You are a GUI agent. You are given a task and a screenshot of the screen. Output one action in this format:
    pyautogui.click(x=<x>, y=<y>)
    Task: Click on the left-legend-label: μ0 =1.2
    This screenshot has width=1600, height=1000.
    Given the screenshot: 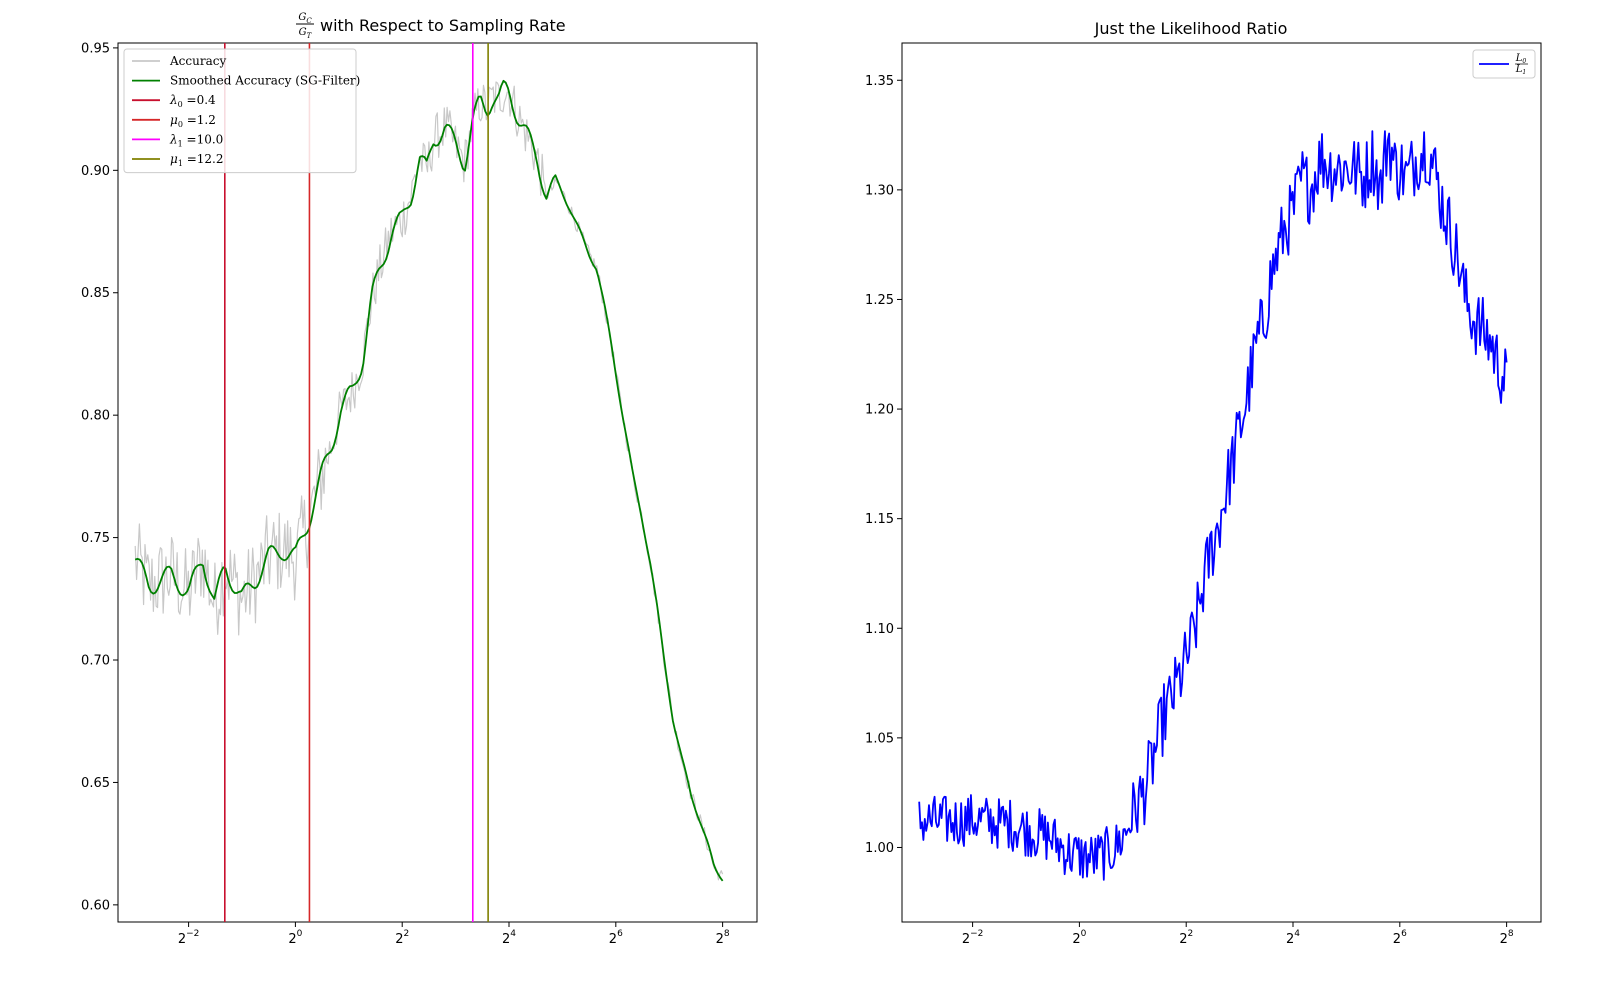 What is the action you would take?
    pyautogui.click(x=193, y=121)
    